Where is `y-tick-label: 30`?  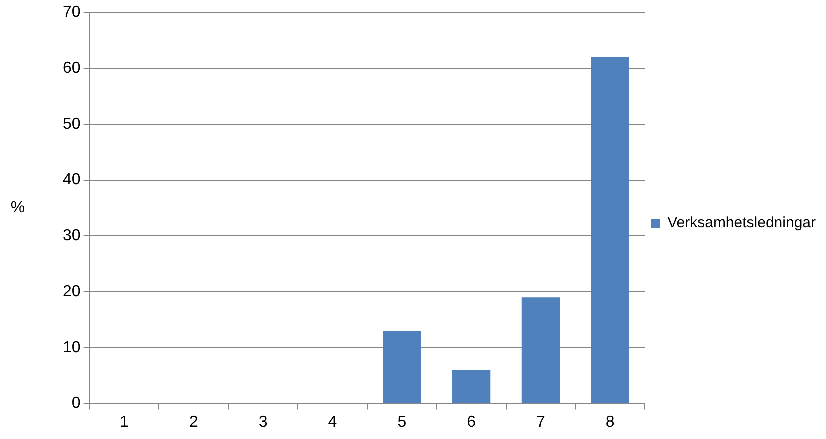 y-tick-label: 30 is located at coordinates (72, 236).